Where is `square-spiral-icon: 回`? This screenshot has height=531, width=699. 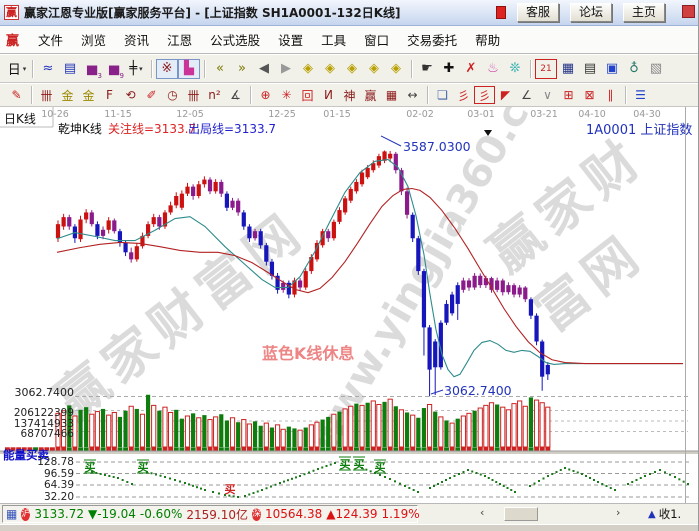 square-spiral-icon: 回 is located at coordinates (307, 95).